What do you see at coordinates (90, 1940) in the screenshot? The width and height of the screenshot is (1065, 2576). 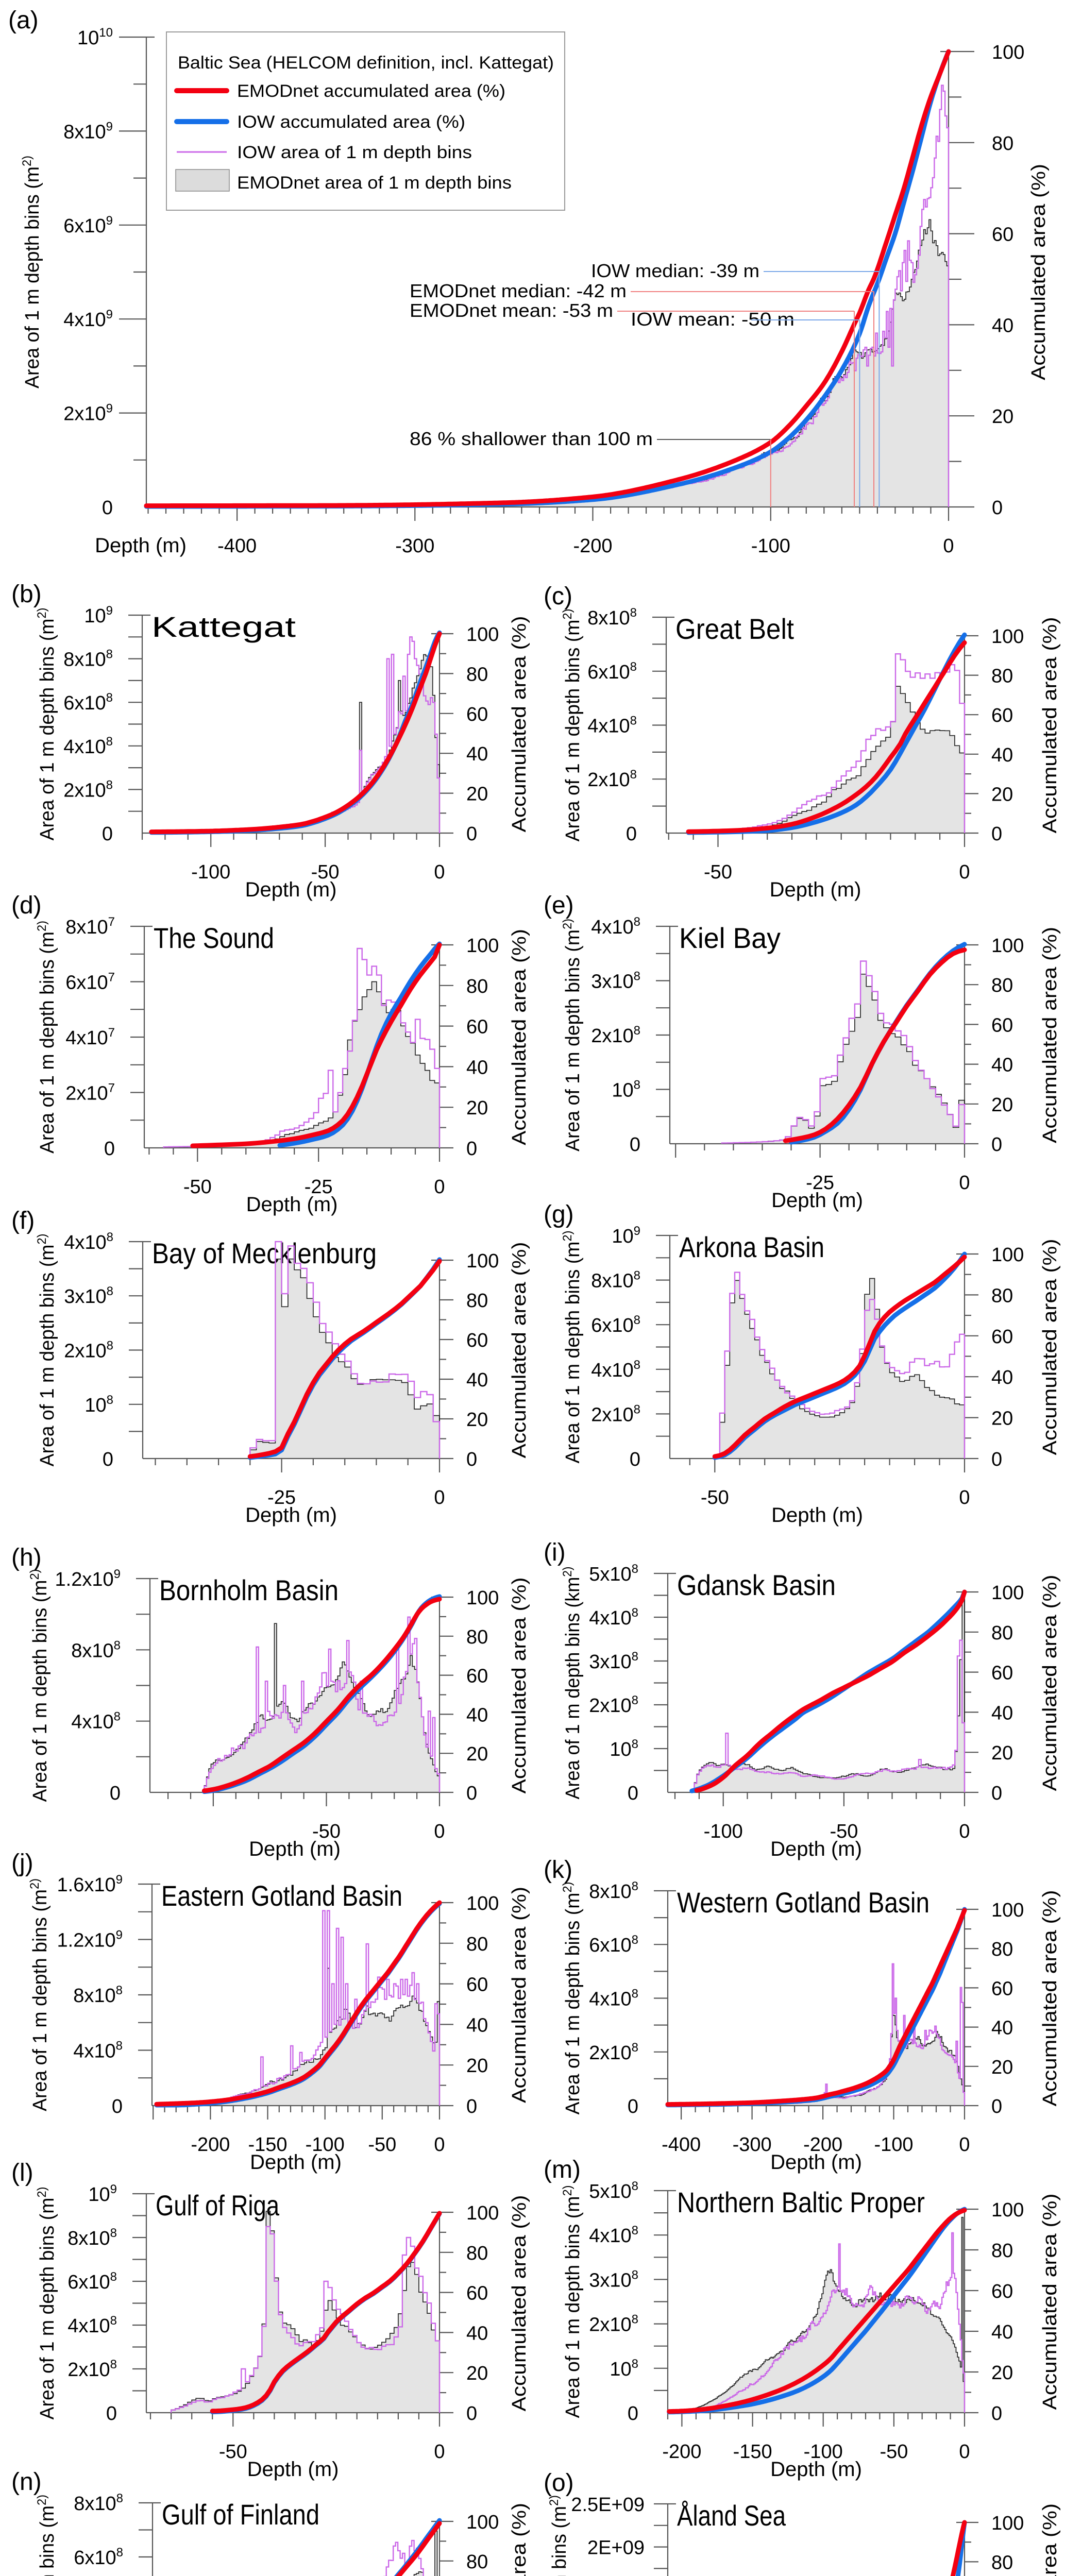 I see `svg-text: 1.2x10⁹` at bounding box center [90, 1940].